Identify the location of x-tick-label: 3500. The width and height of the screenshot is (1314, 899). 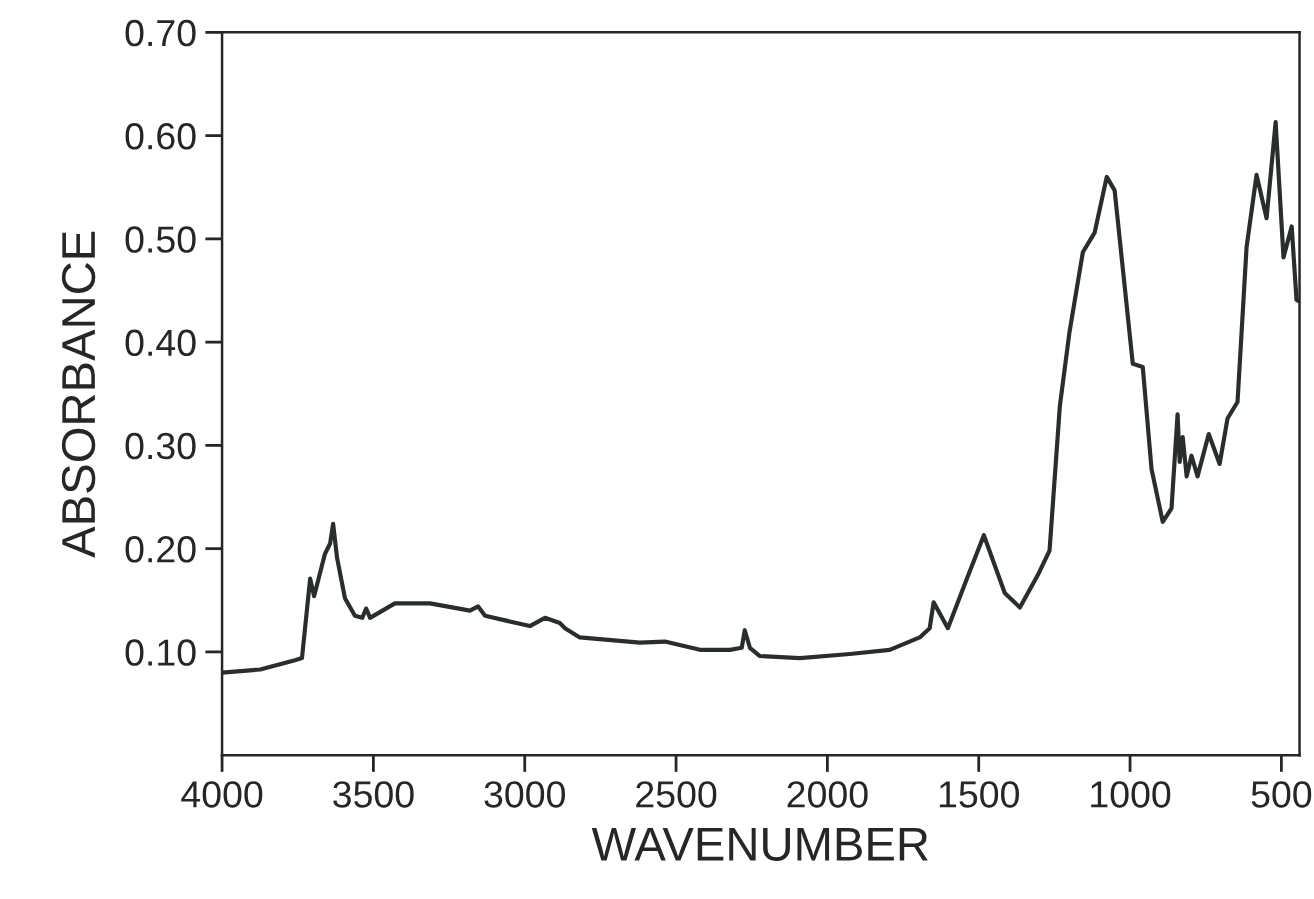
(373, 794).